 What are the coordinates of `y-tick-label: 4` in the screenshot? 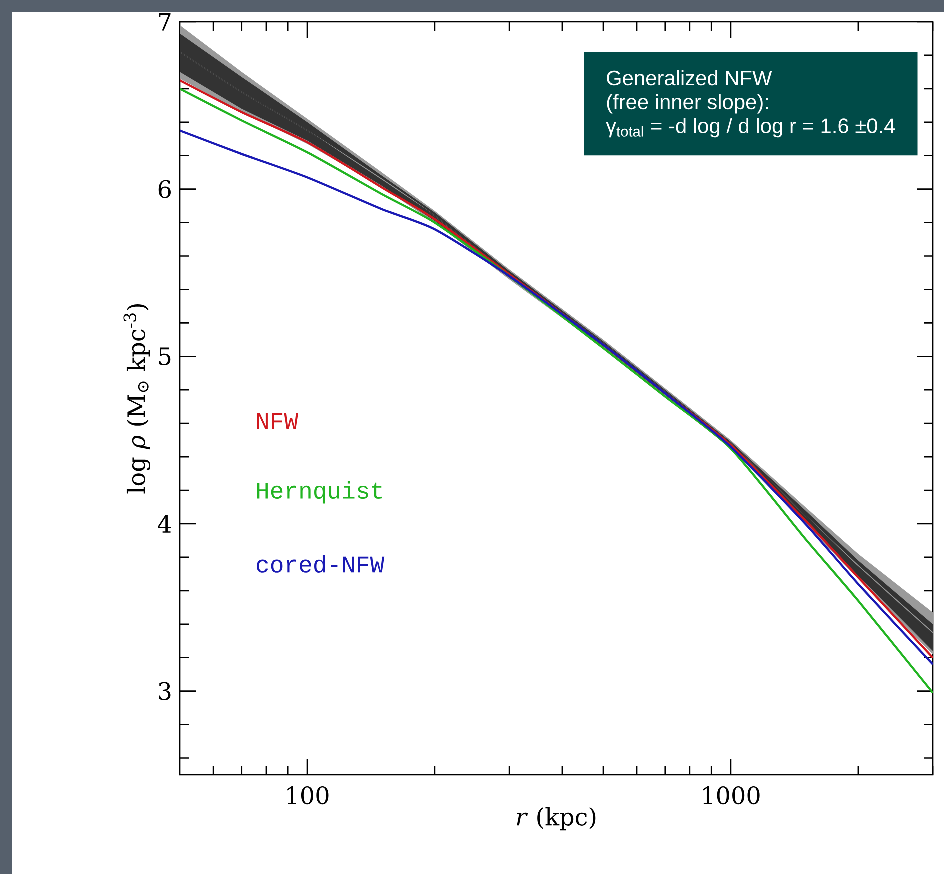 It's located at (165, 524).